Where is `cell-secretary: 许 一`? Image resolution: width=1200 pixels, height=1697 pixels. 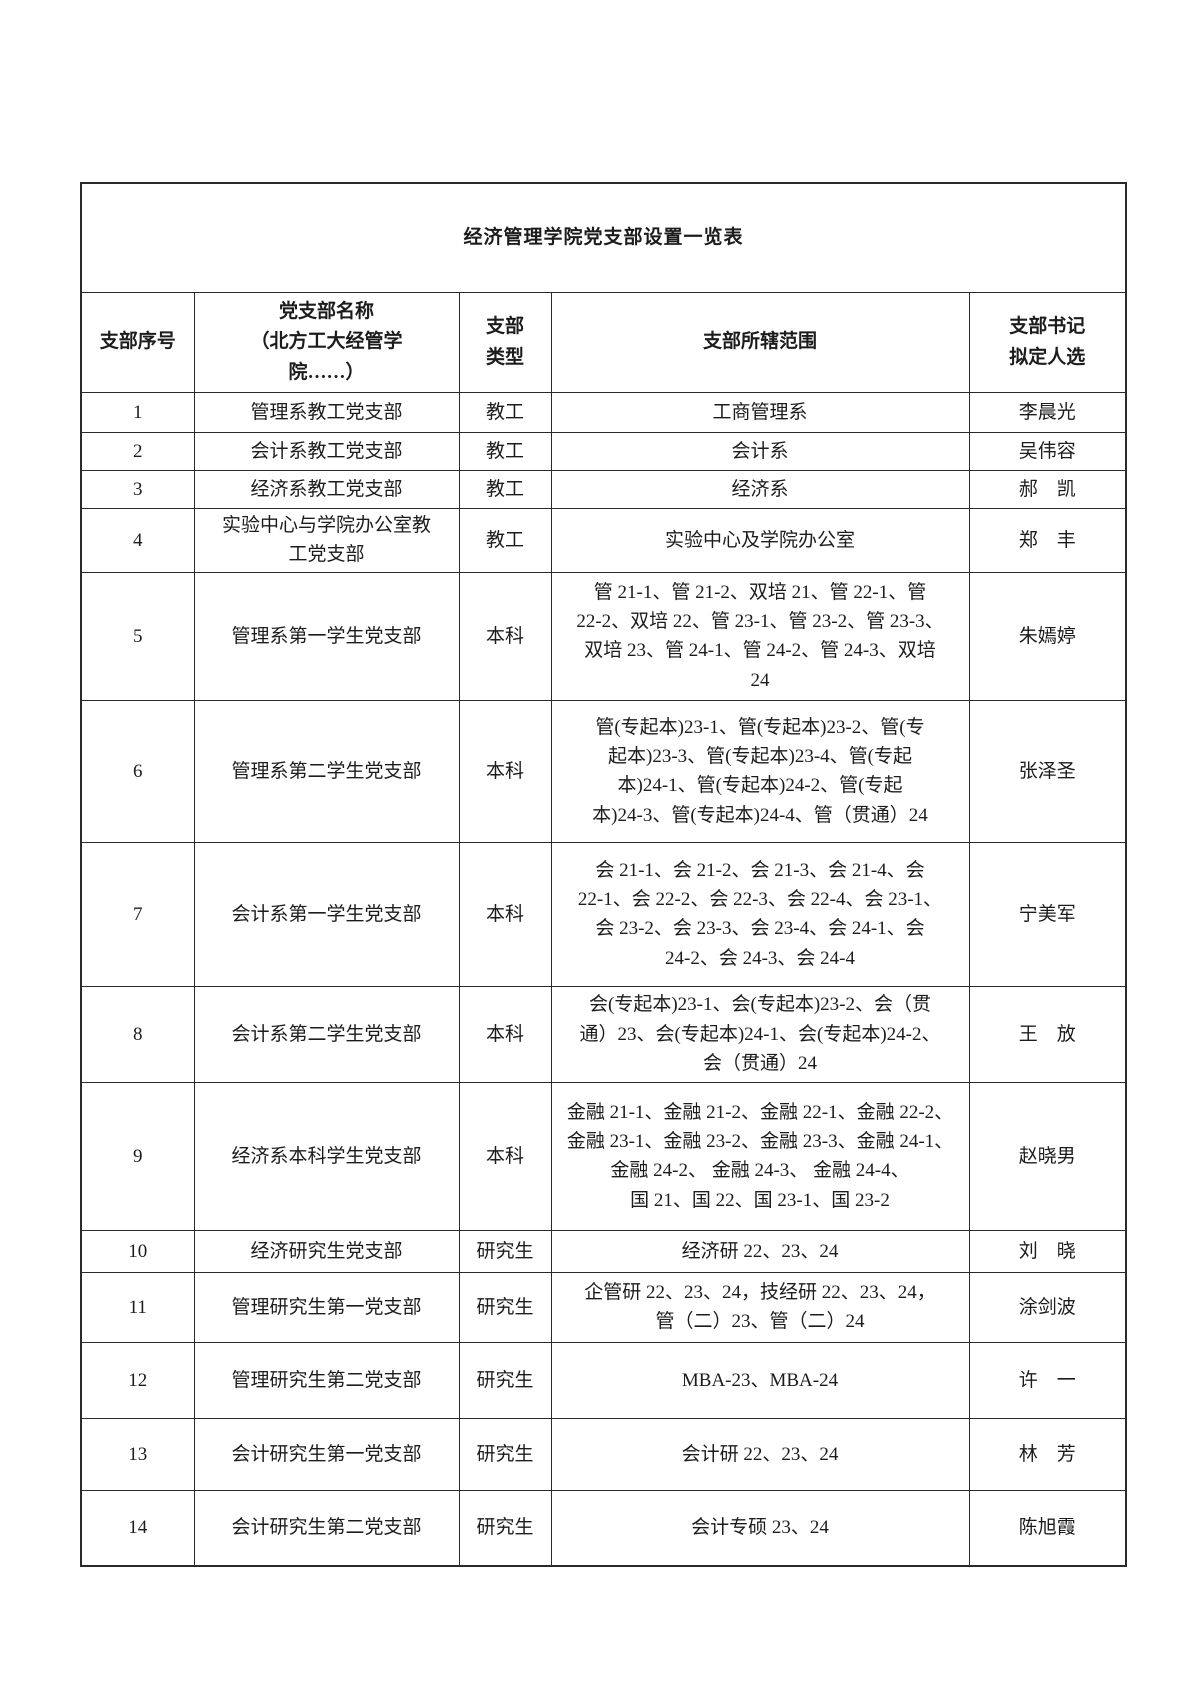
cell-secretary: 许 一 is located at coordinates (1047, 1380).